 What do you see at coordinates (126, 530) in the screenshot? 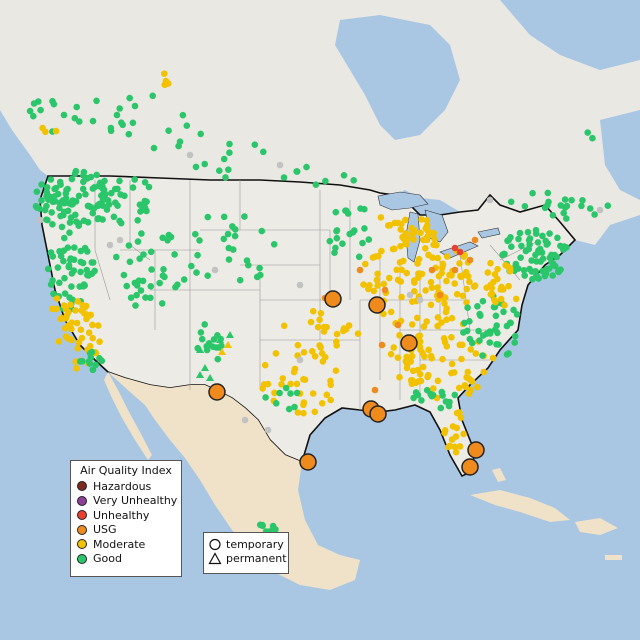
I see `legend-item-usg: USG` at bounding box center [126, 530].